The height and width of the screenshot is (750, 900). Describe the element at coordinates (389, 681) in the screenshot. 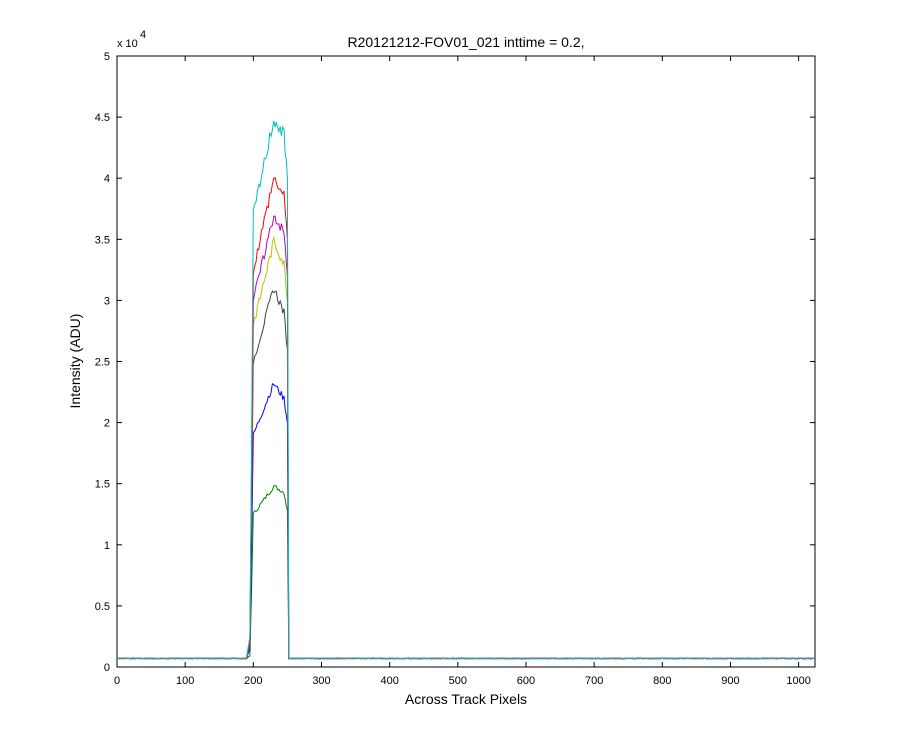

I see `x-tick-label: 400` at that location.